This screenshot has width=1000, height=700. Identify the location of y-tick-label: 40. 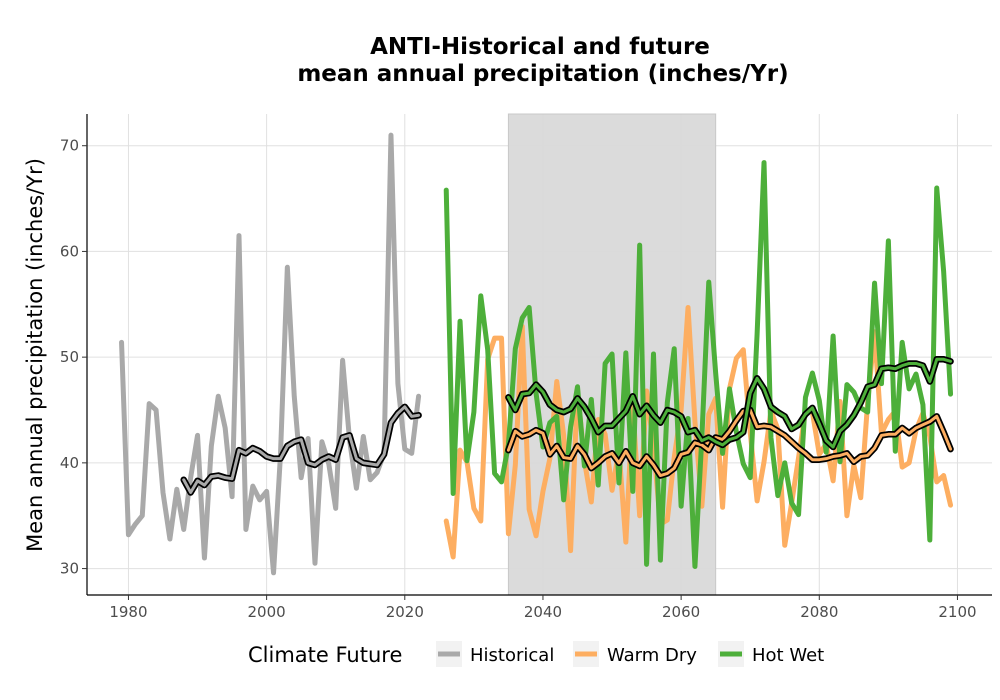
(69, 463).